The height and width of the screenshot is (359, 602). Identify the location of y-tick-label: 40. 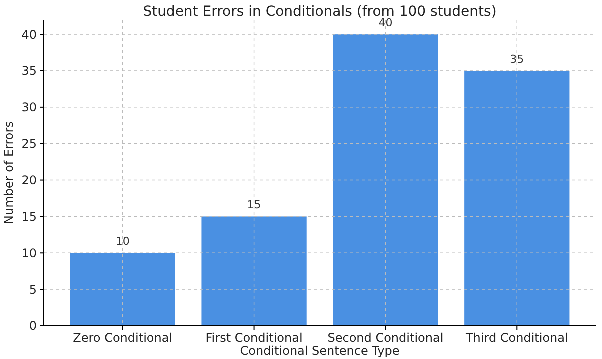
(29, 35).